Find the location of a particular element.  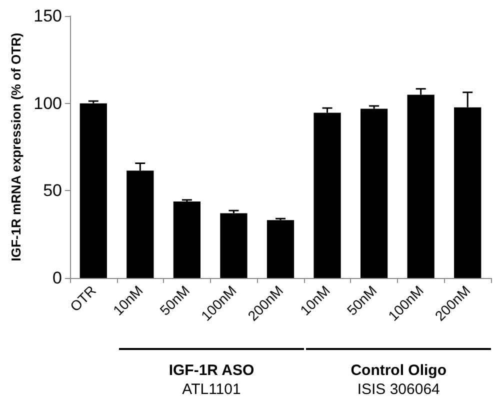

y-axis-title: IGF-1R mRNA expression (% of OTR) is located at coordinates (16, 147).